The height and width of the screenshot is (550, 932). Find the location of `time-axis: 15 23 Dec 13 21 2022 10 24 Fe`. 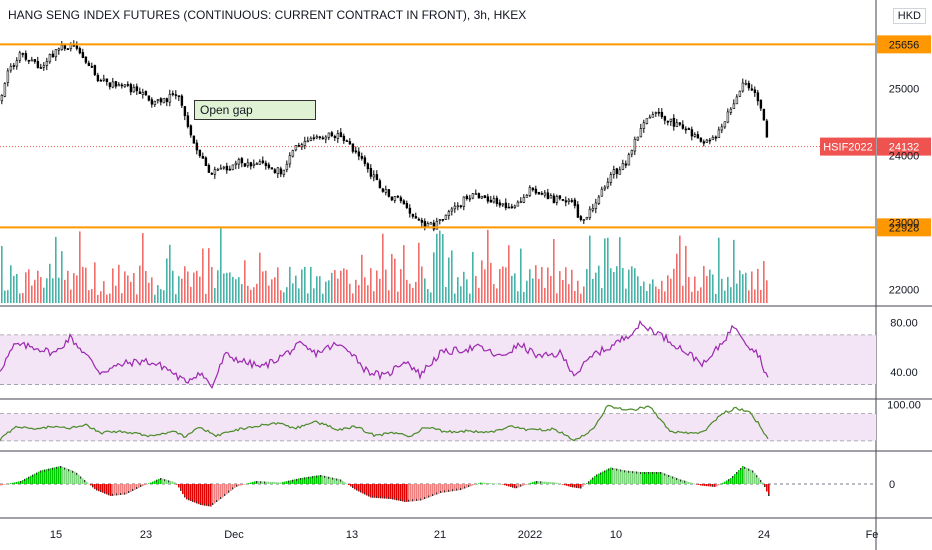

time-axis: 15 23 Dec 13 21 2022 10 24 Fe is located at coordinates (464, 535).